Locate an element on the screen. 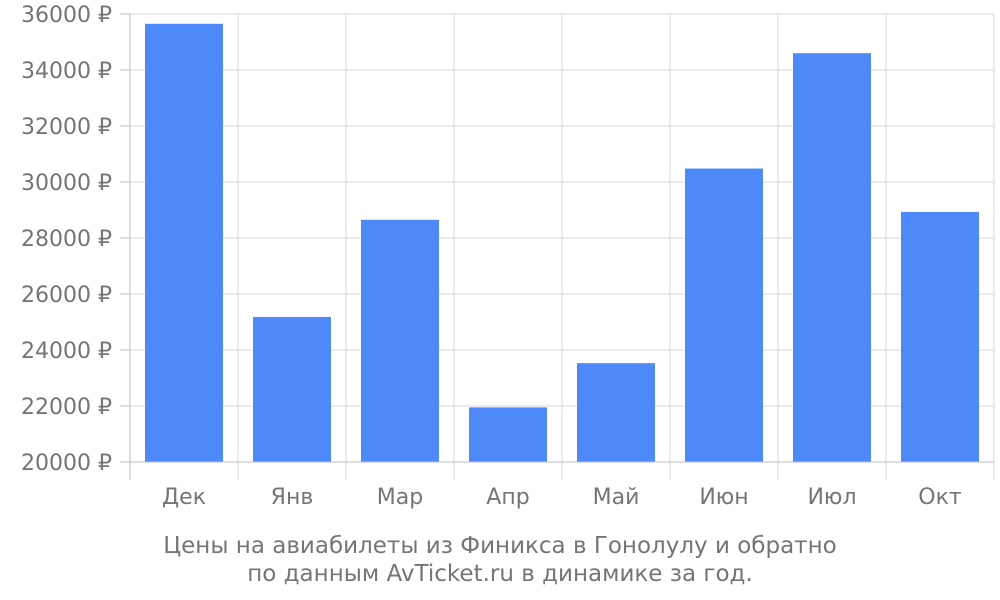  x-tick-label: Янв is located at coordinates (292, 497).